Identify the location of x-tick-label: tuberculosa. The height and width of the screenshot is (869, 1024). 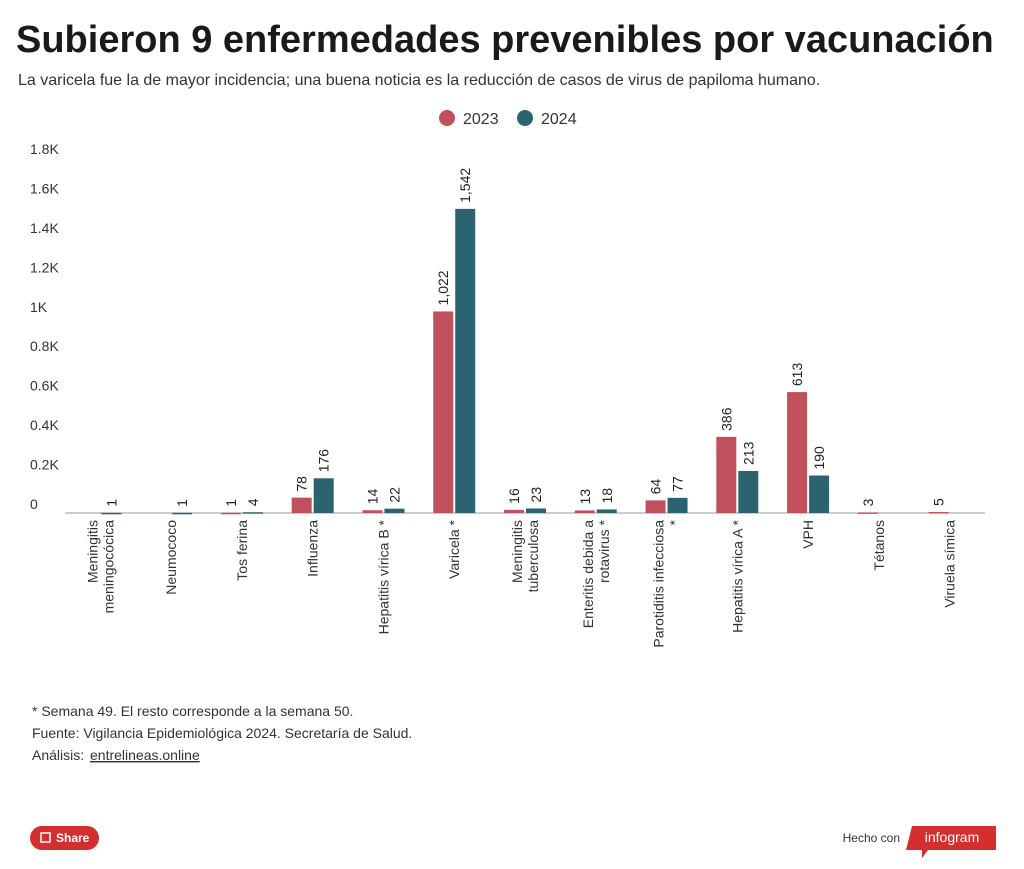
(533, 556).